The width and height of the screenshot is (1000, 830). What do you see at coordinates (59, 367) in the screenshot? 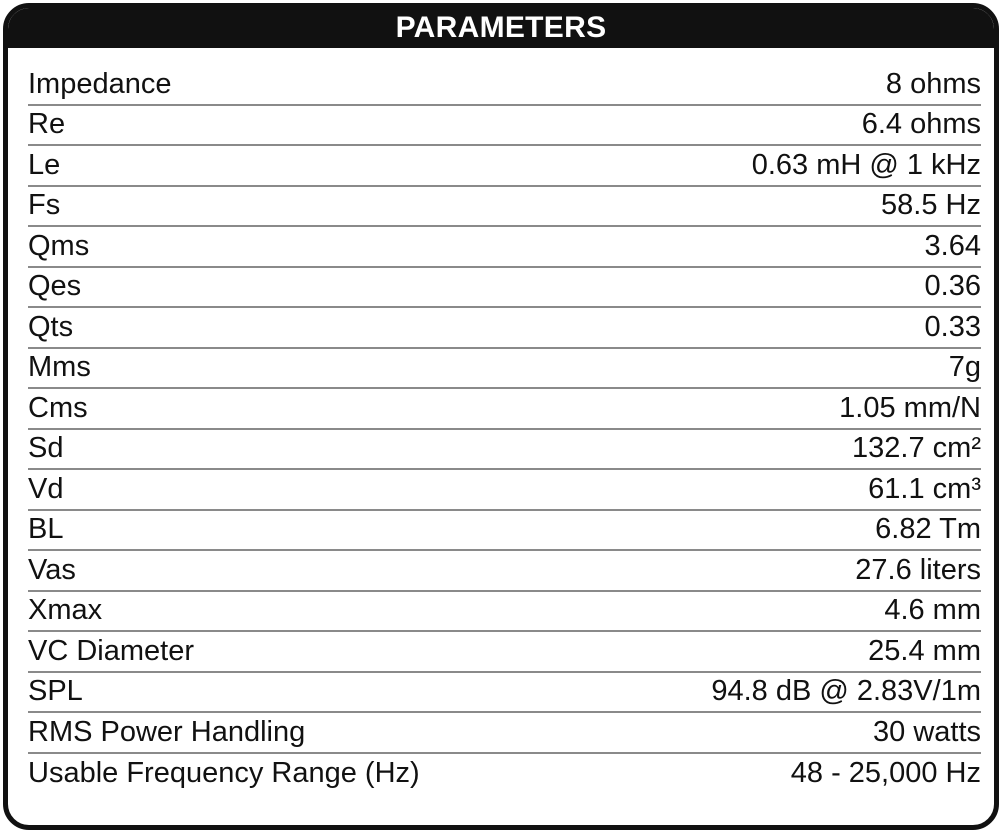
I see `param-label: Mms` at bounding box center [59, 367].